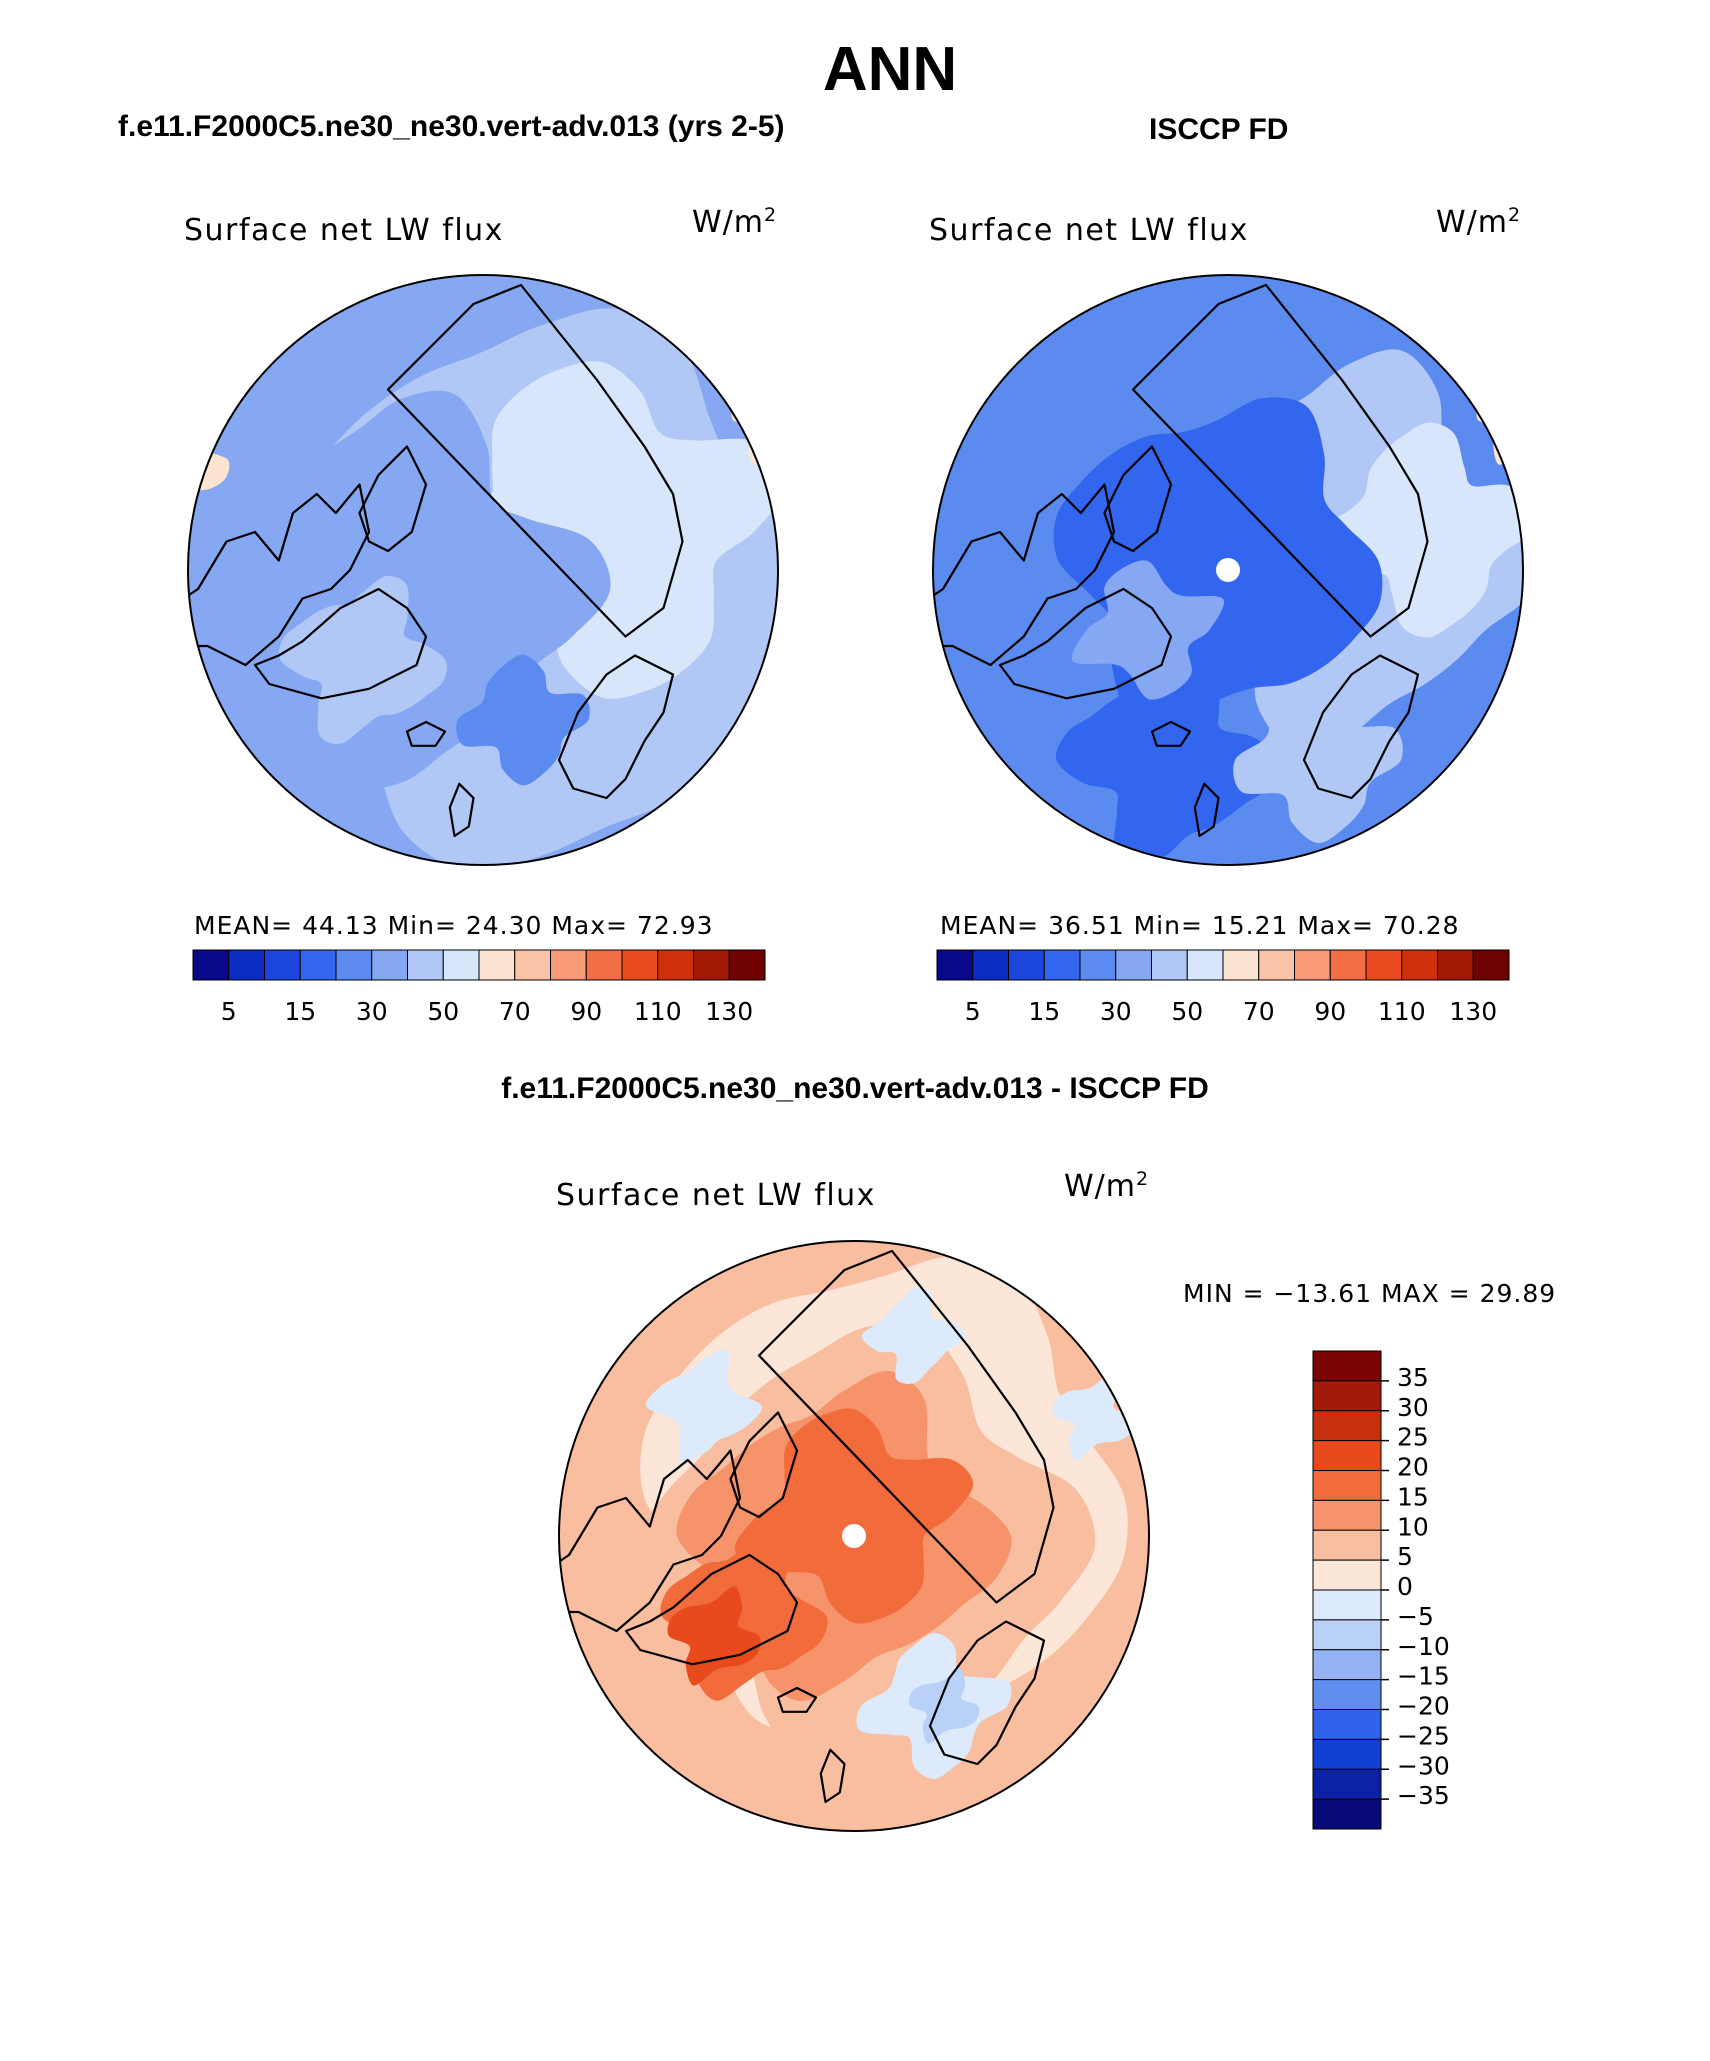 Image resolution: width=1710 pixels, height=2061 pixels. Describe the element at coordinates (890, 69) in the screenshot. I see `page-title: ANN` at that location.